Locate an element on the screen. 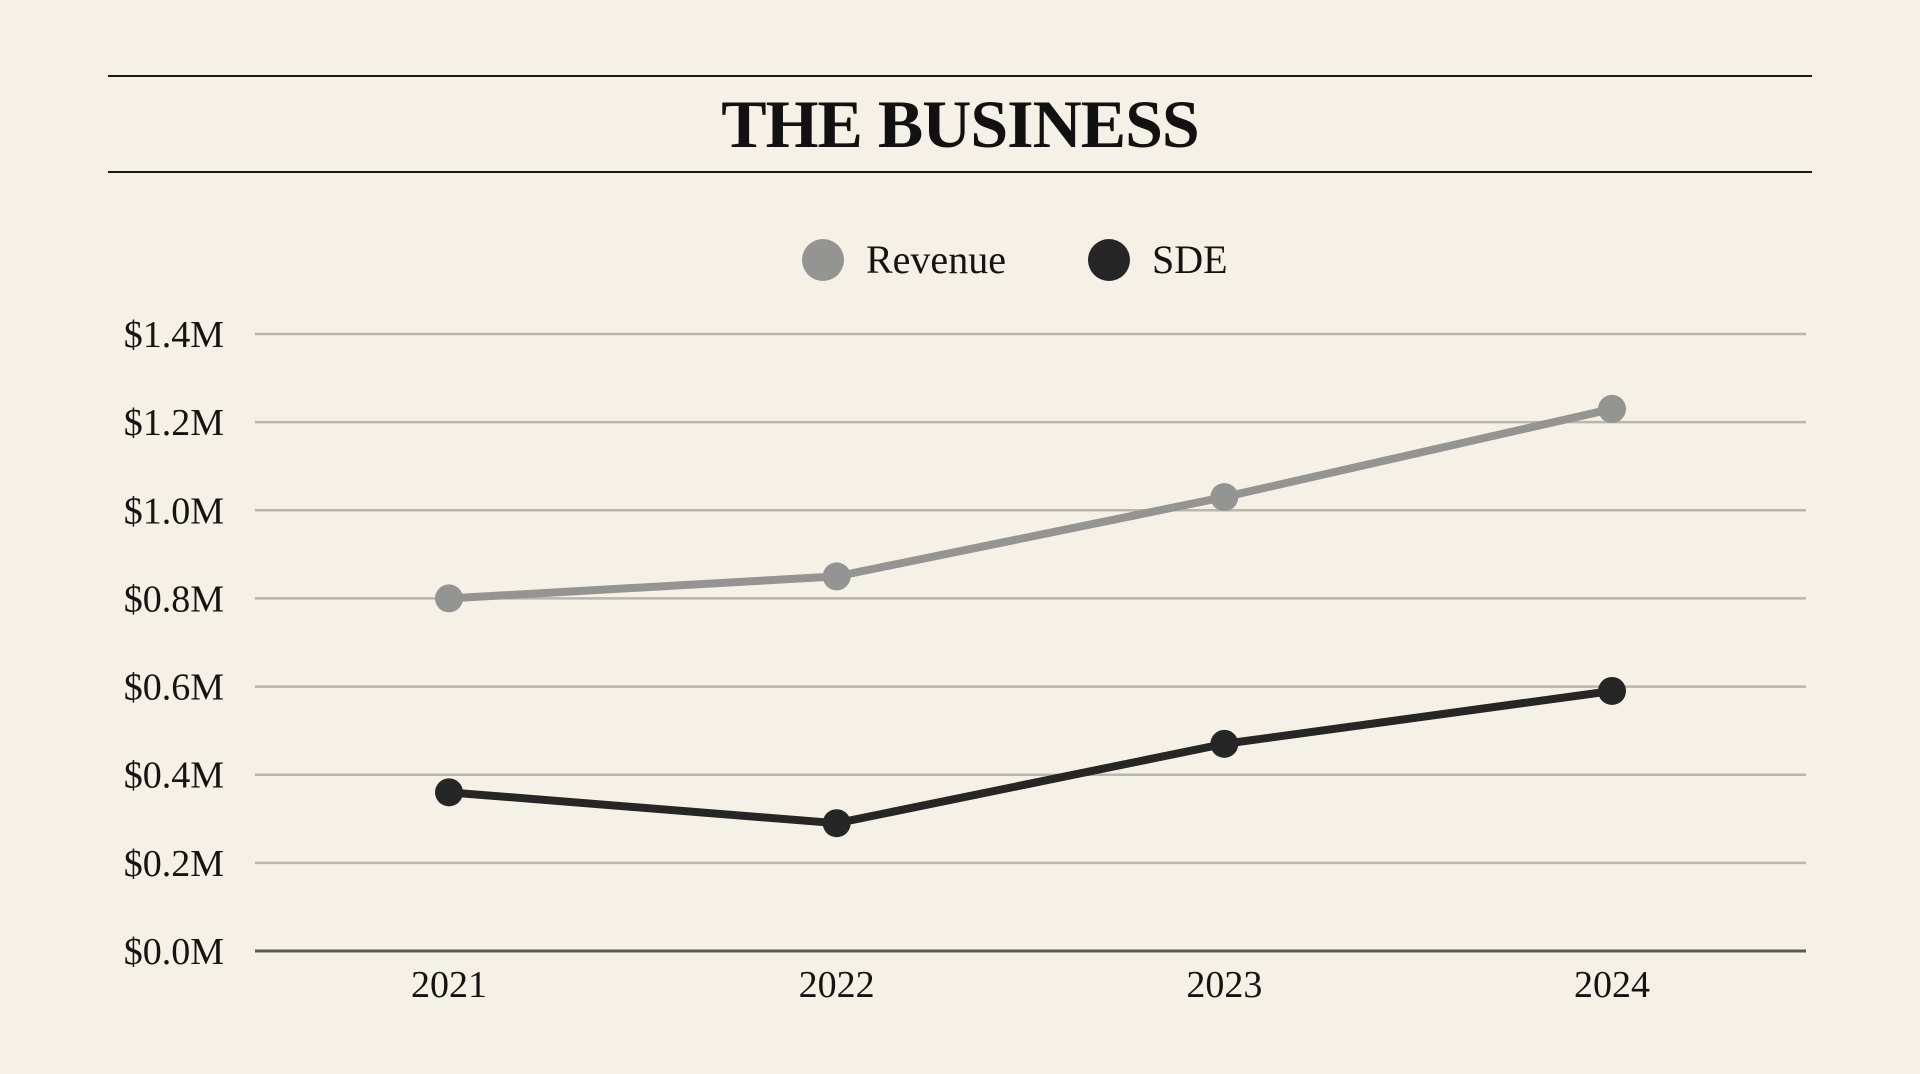 This screenshot has height=1074, width=1920. y-tick-label: $1.4M is located at coordinates (174, 335).